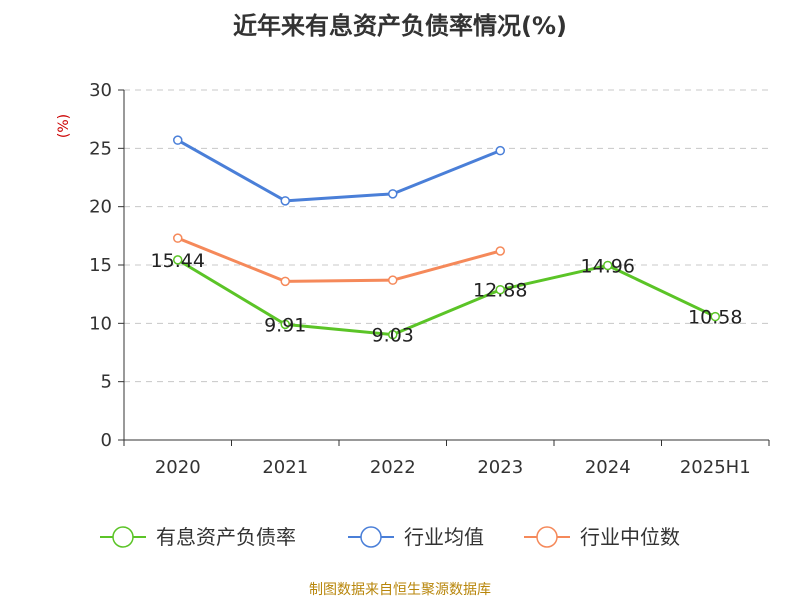 The width and height of the screenshot is (800, 600). What do you see at coordinates (608, 467) in the screenshot?
I see `x-tick-label: 2024` at bounding box center [608, 467].